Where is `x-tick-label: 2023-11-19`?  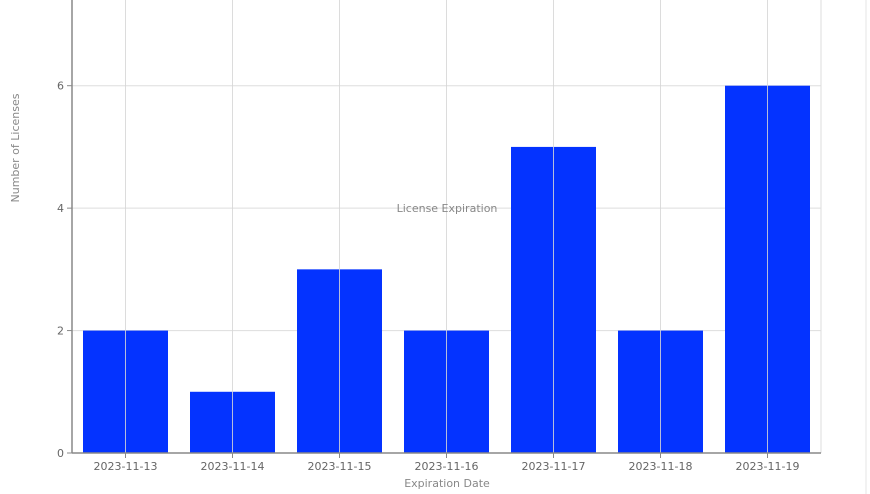 x-tick-label: 2023-11-19 is located at coordinates (768, 466).